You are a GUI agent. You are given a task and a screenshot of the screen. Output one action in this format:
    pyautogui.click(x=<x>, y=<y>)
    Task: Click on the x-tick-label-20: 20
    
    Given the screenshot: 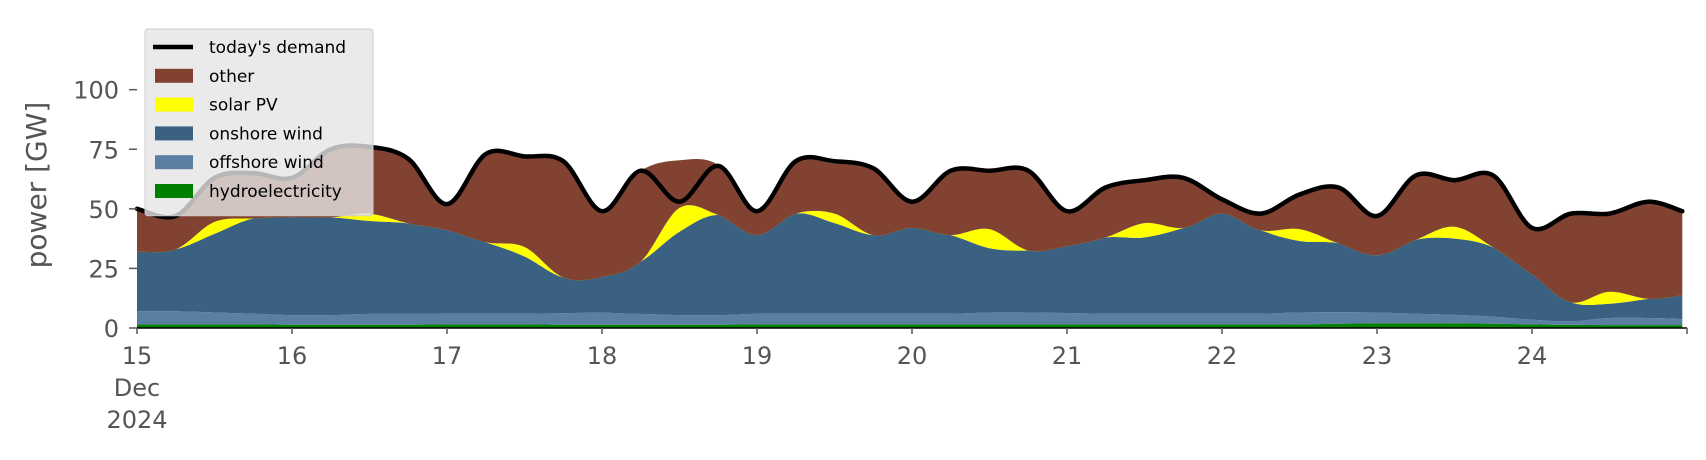 What is the action you would take?
    pyautogui.click(x=912, y=356)
    